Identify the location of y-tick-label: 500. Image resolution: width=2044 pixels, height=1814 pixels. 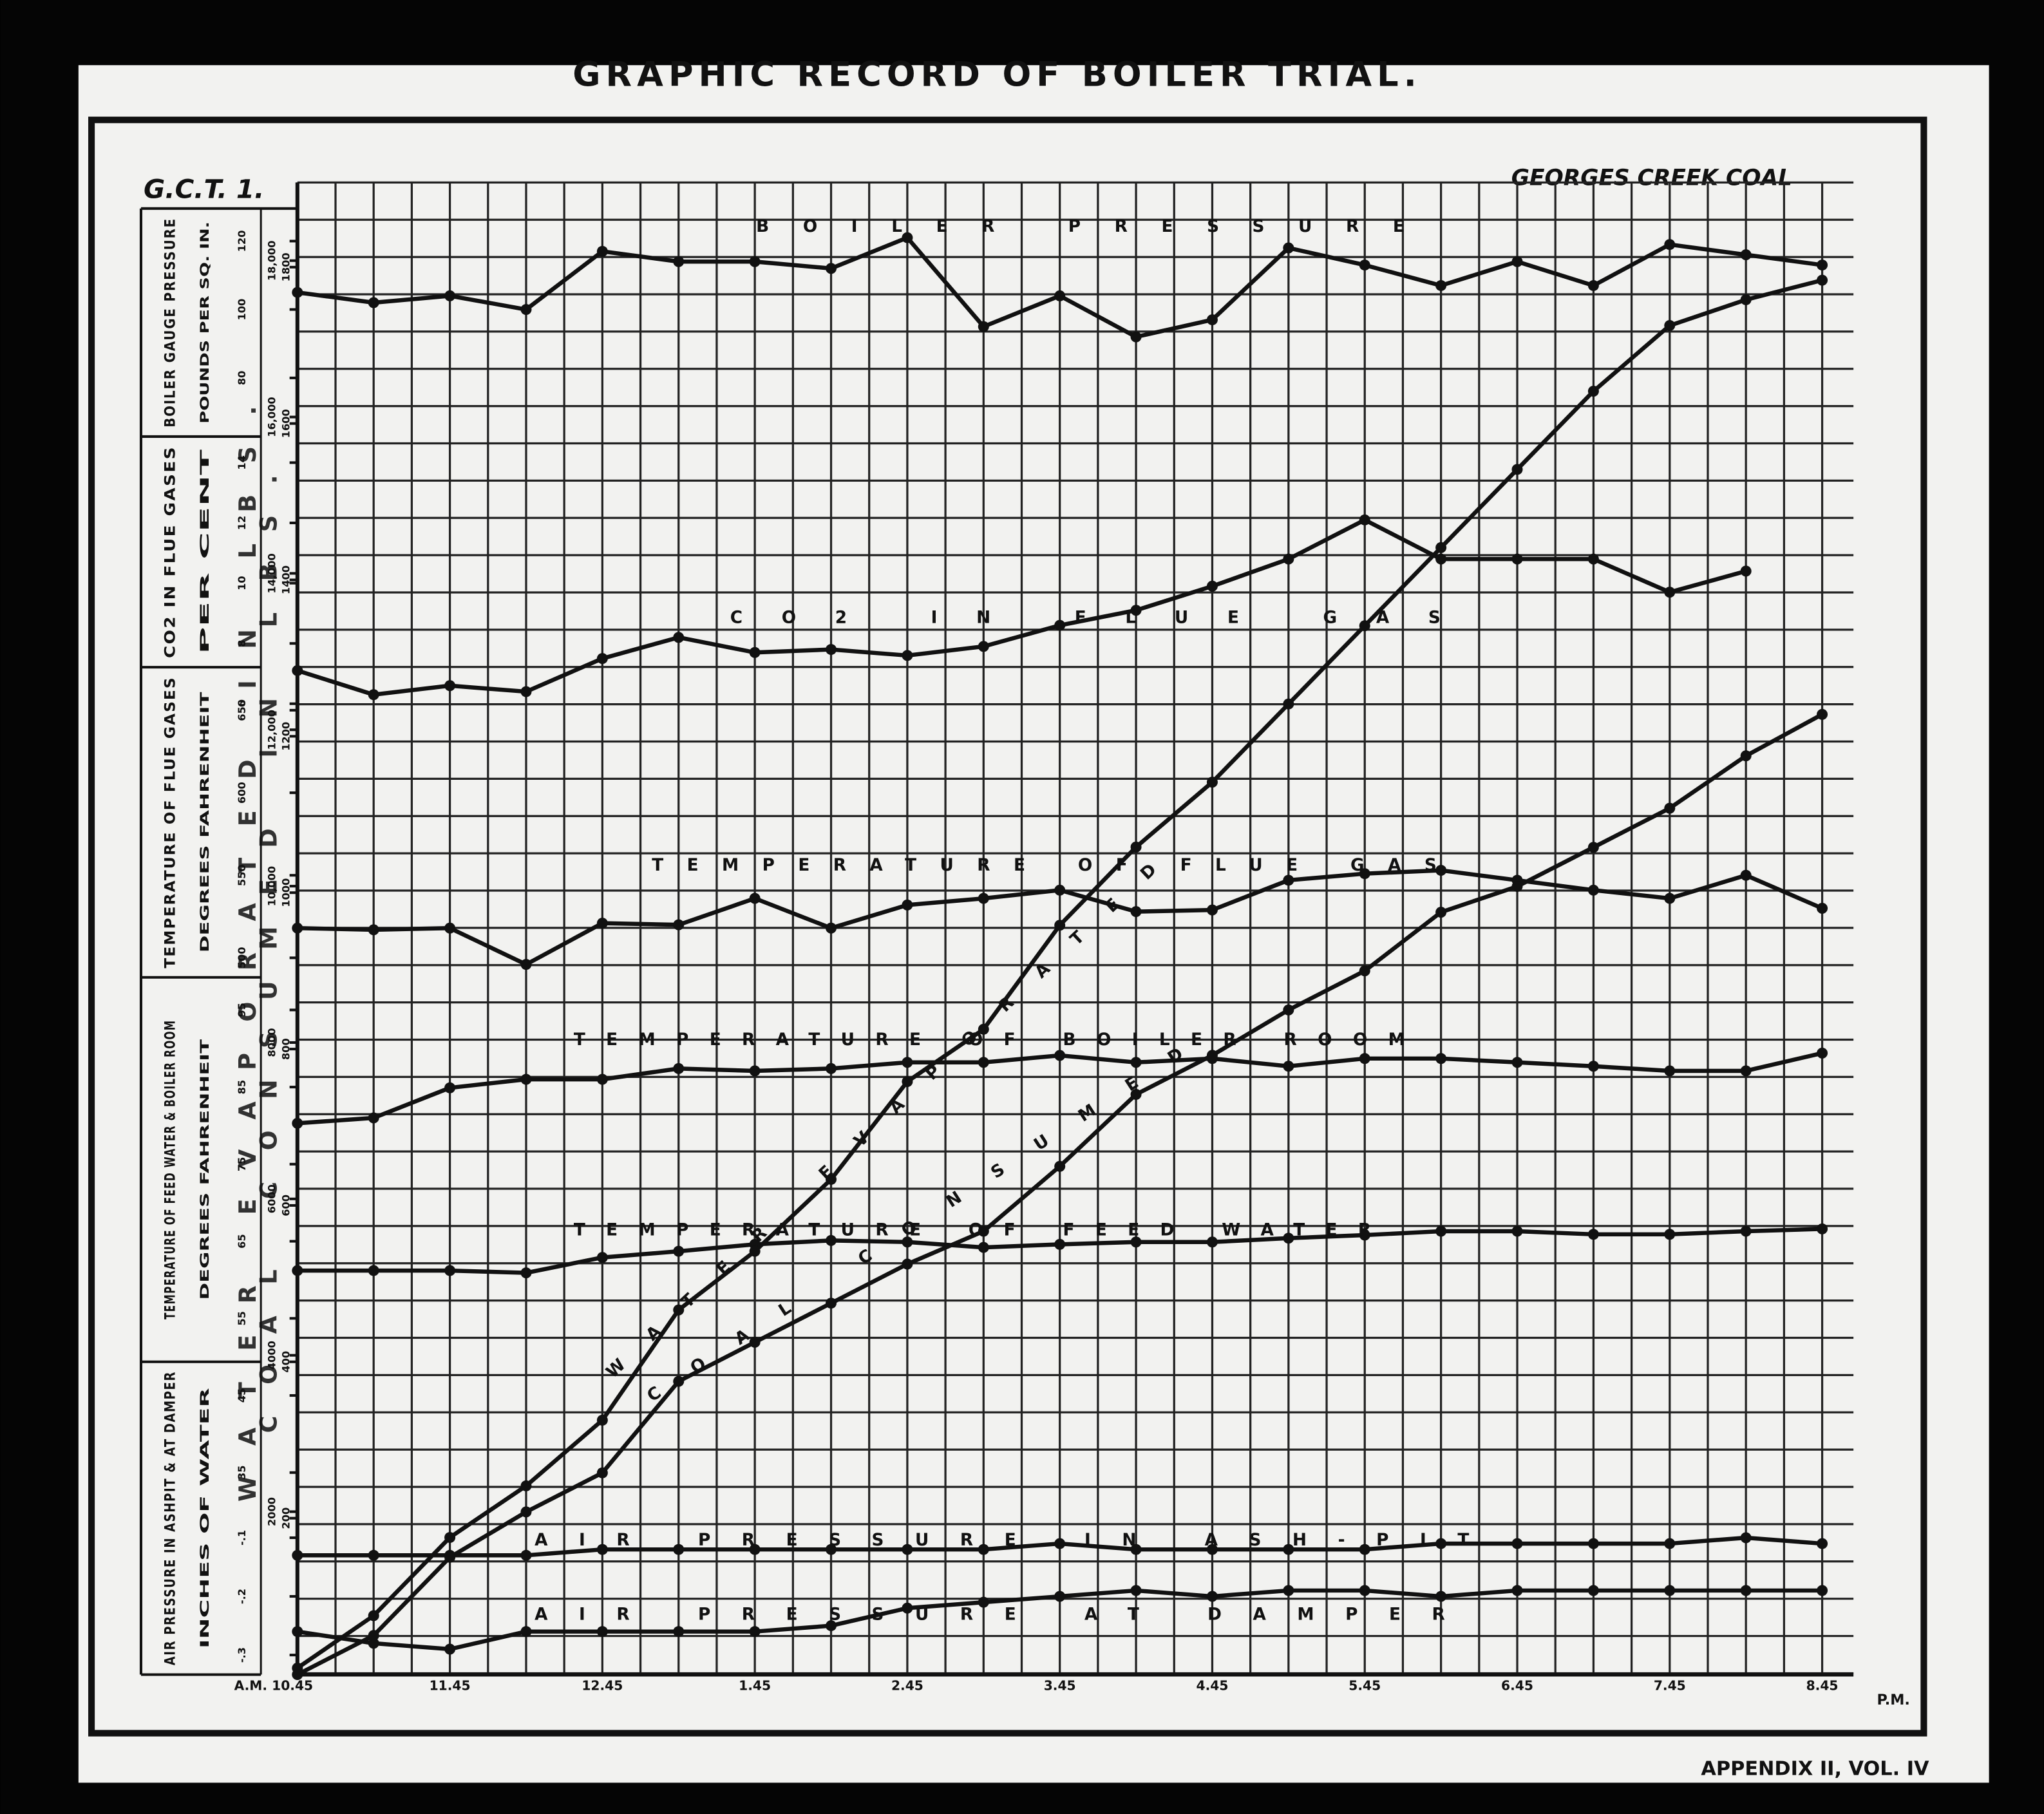
(242, 958).